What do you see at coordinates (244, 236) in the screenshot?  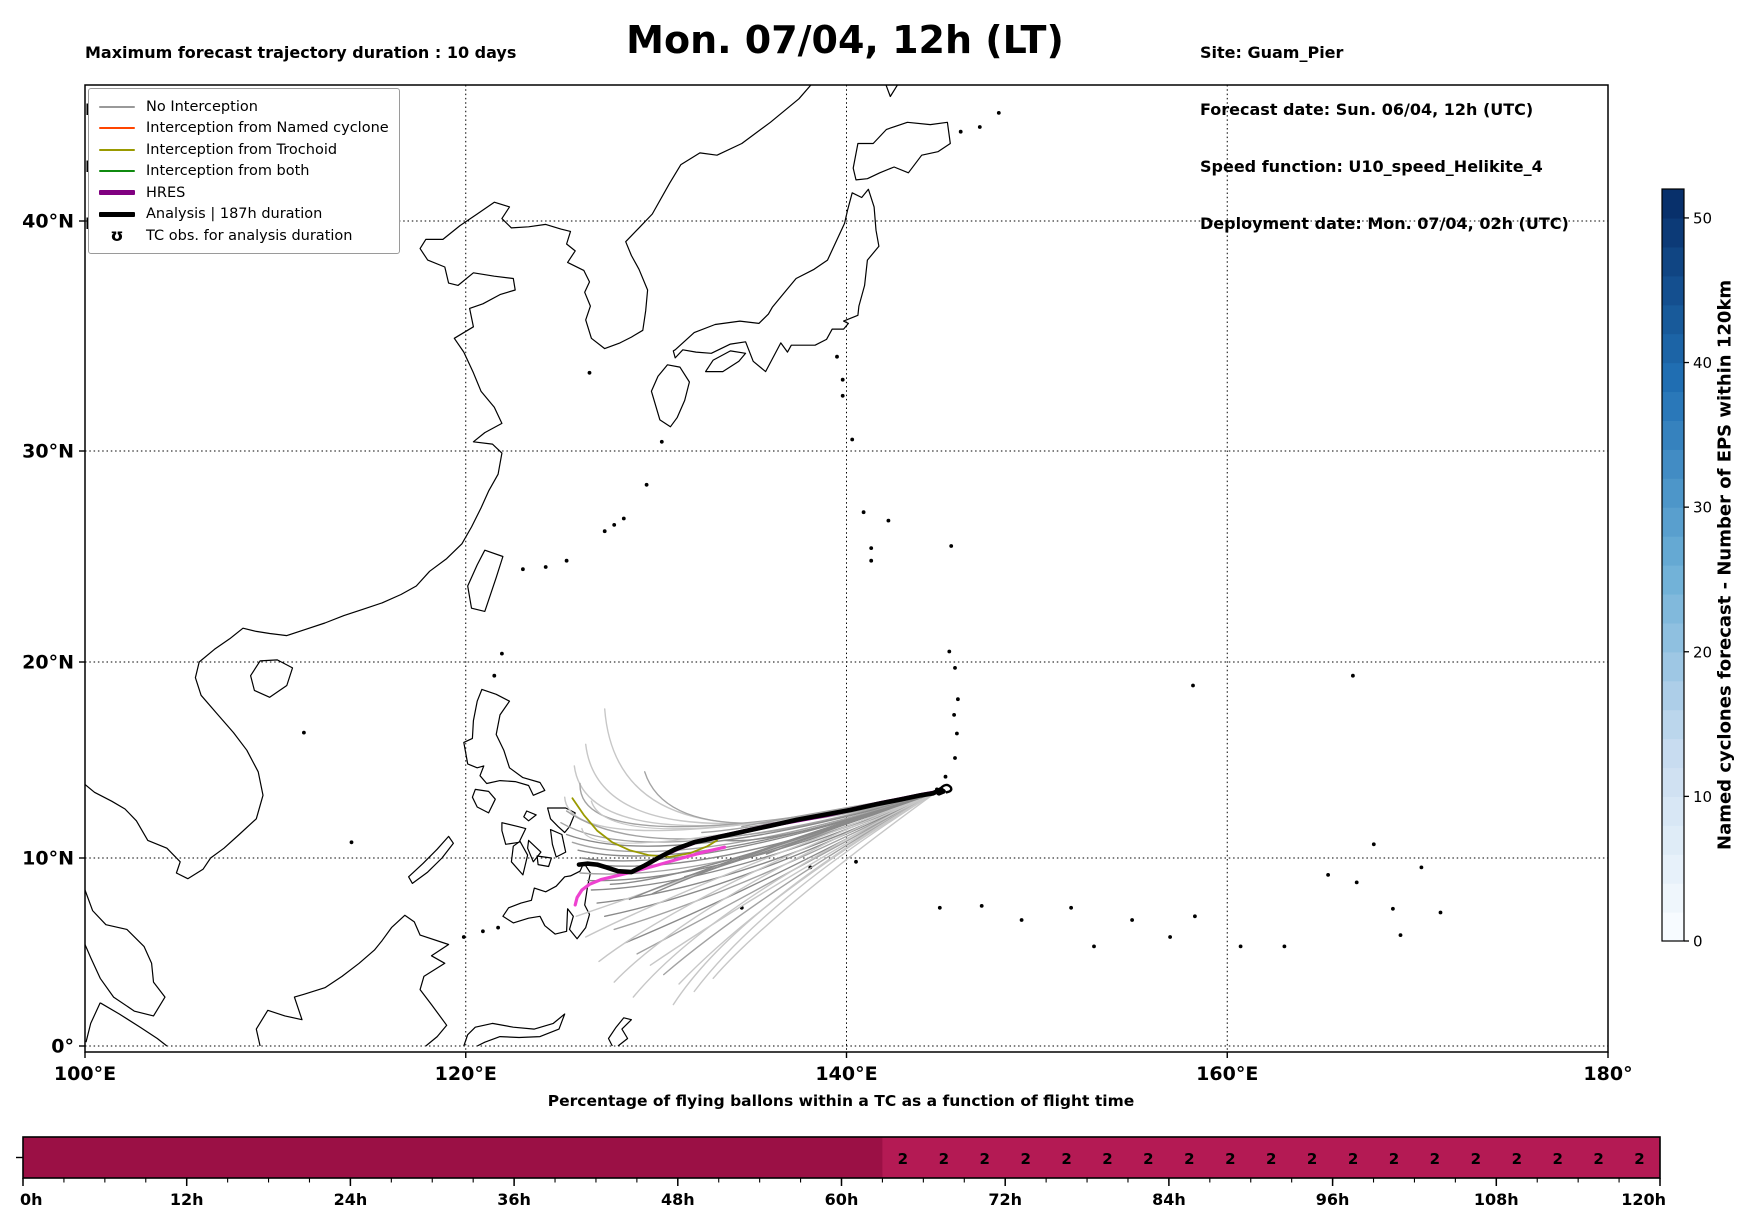 I see `legend-item-tc-obs-for-analysis-duration: ʊ TC obs. for analysis duration` at bounding box center [244, 236].